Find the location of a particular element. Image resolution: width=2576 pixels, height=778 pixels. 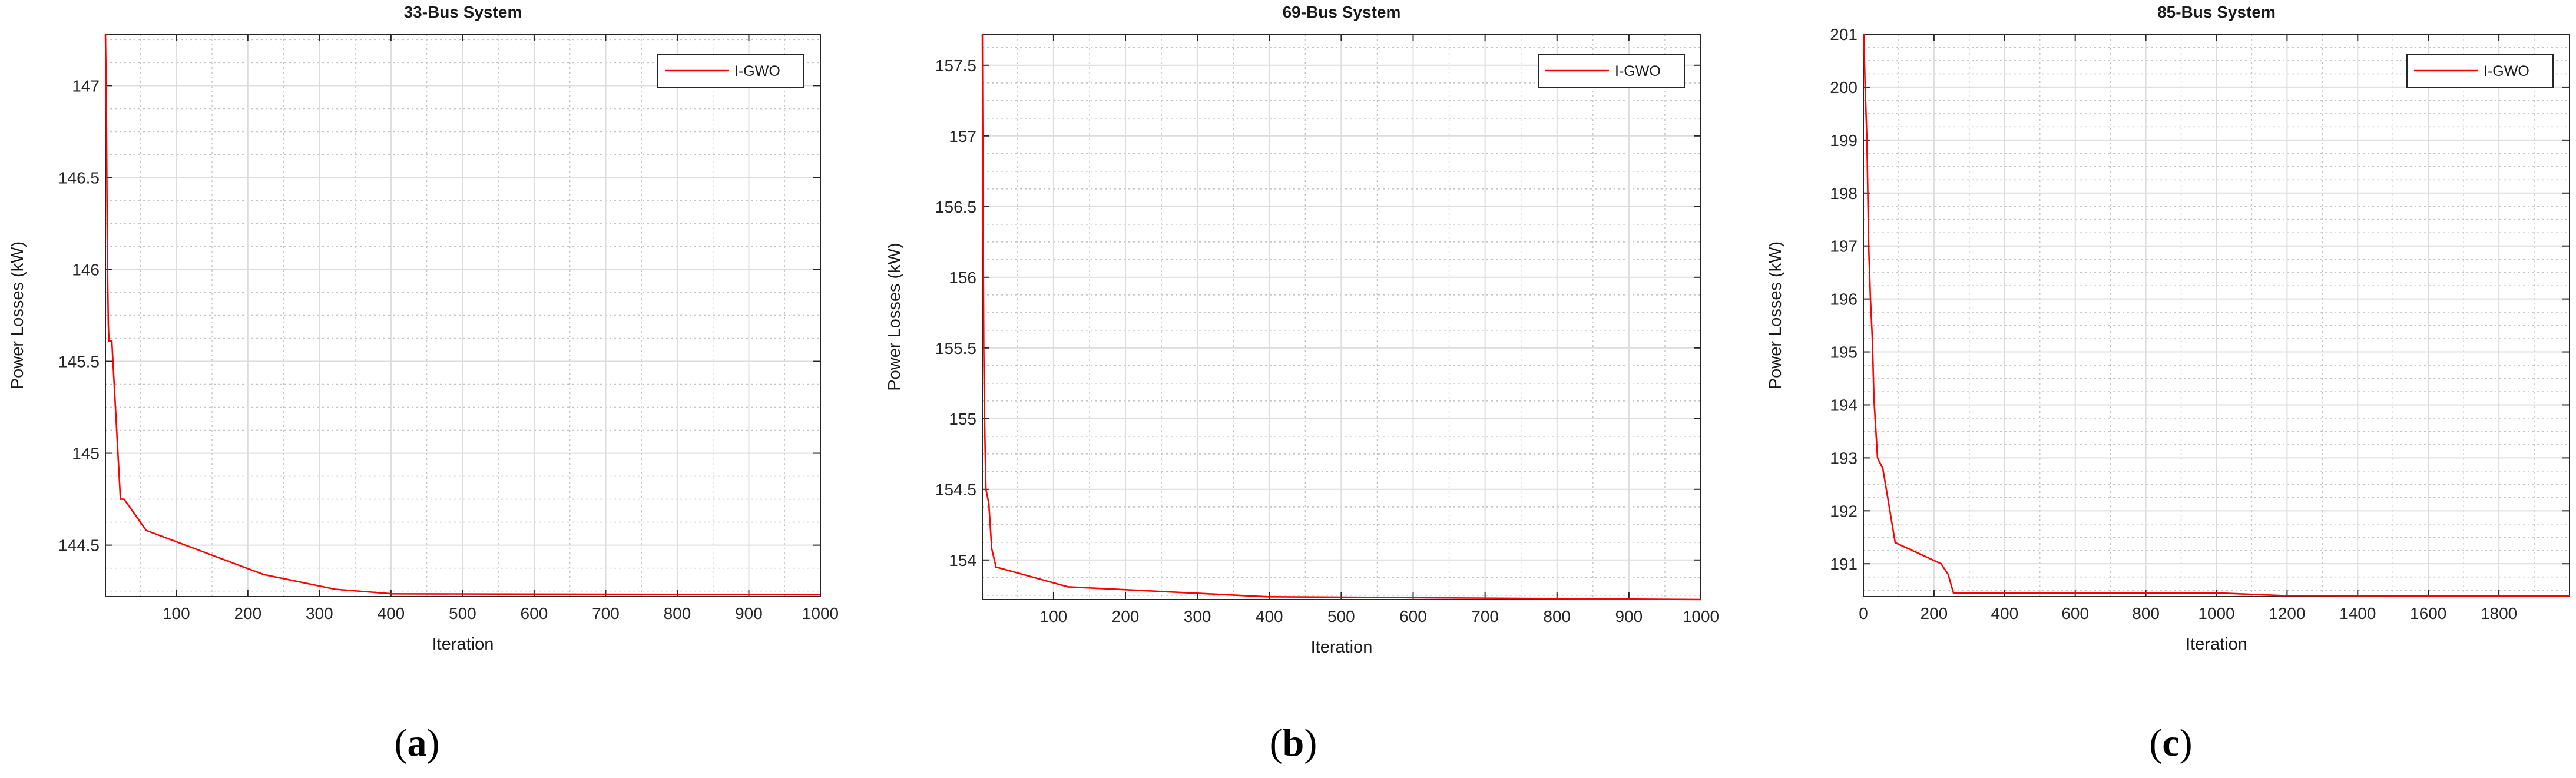

panel-label-letter: b is located at coordinates (1293, 742).